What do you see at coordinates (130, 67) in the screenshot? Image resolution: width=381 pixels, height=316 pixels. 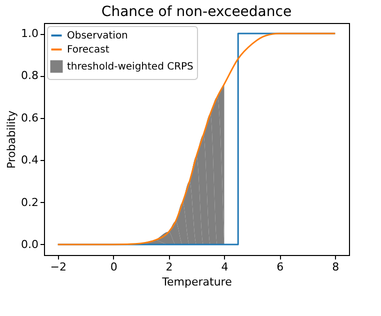 I see `legend-label: threshold-weighted CRPS` at bounding box center [130, 67].